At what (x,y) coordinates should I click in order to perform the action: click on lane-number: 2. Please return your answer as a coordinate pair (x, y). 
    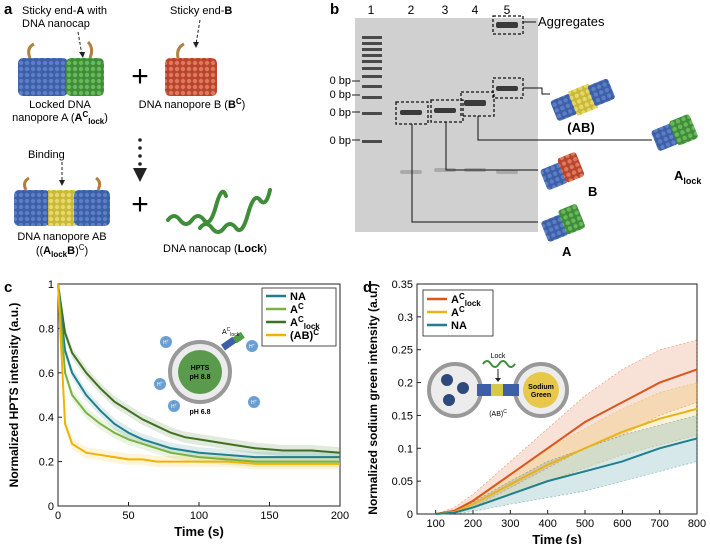
    Looking at the image, I should click on (411, 10).